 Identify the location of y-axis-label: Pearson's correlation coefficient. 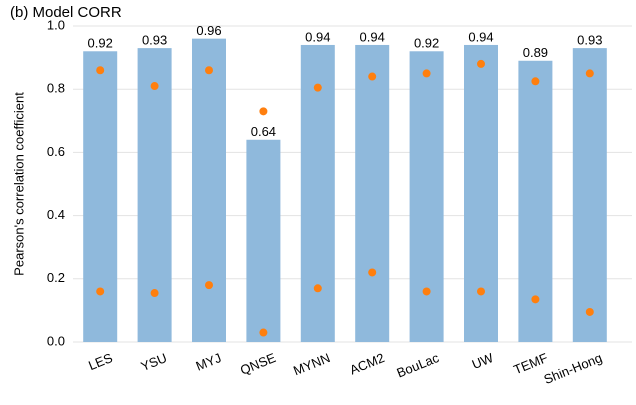
(18, 184).